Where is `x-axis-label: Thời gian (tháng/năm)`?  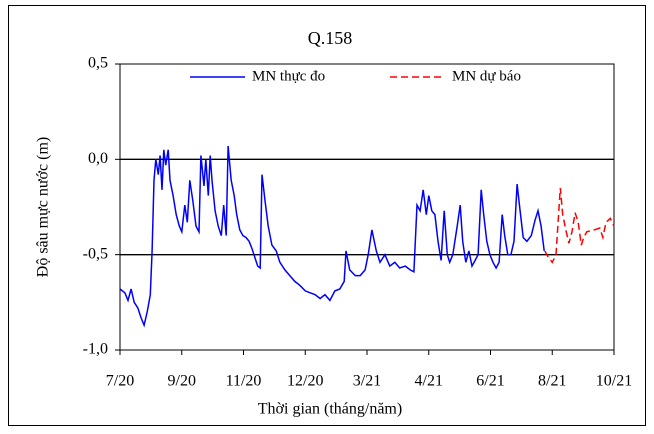
x-axis-label: Thời gian (tháng/năm) is located at coordinates (330, 409).